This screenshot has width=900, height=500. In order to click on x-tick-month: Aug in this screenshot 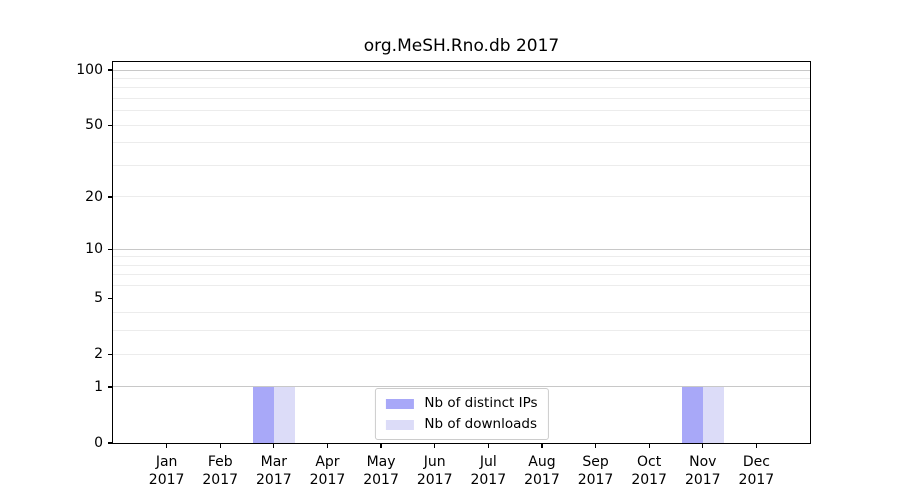, I will do `click(542, 462)`.